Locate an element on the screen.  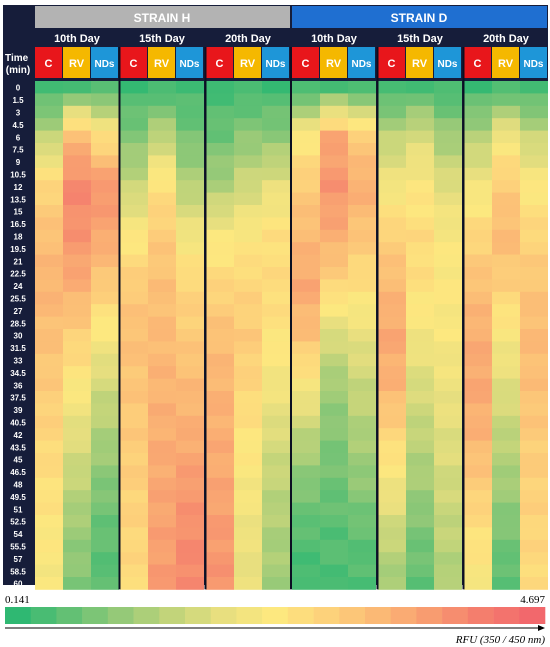
treatment-header-1-0: C is located at coordinates (134, 64).